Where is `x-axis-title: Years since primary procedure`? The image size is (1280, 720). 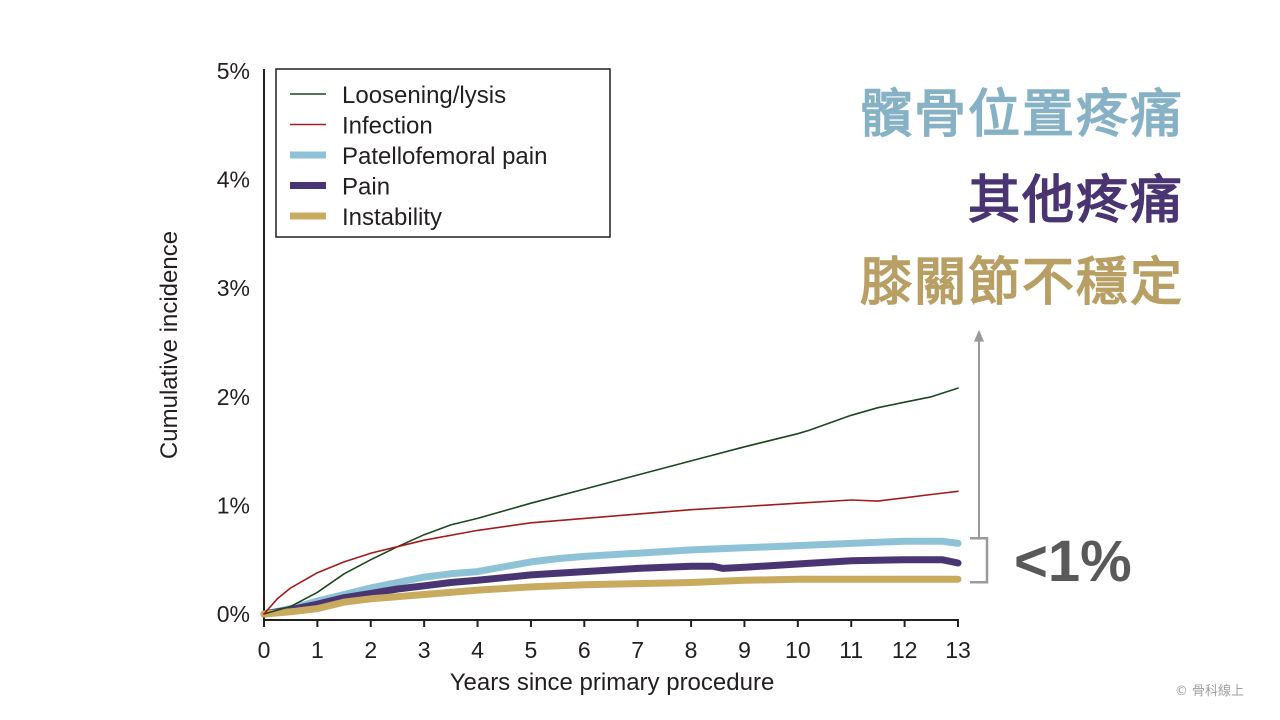
x-axis-title: Years since primary procedure is located at coordinates (612, 682).